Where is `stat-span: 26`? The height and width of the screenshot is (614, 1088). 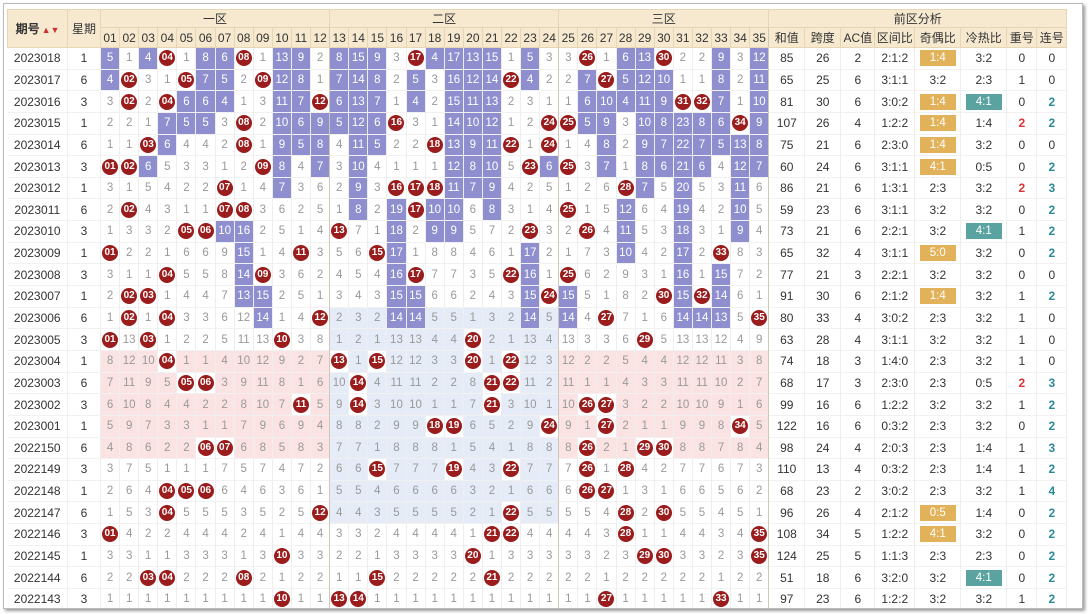 stat-span: 26 is located at coordinates (823, 123).